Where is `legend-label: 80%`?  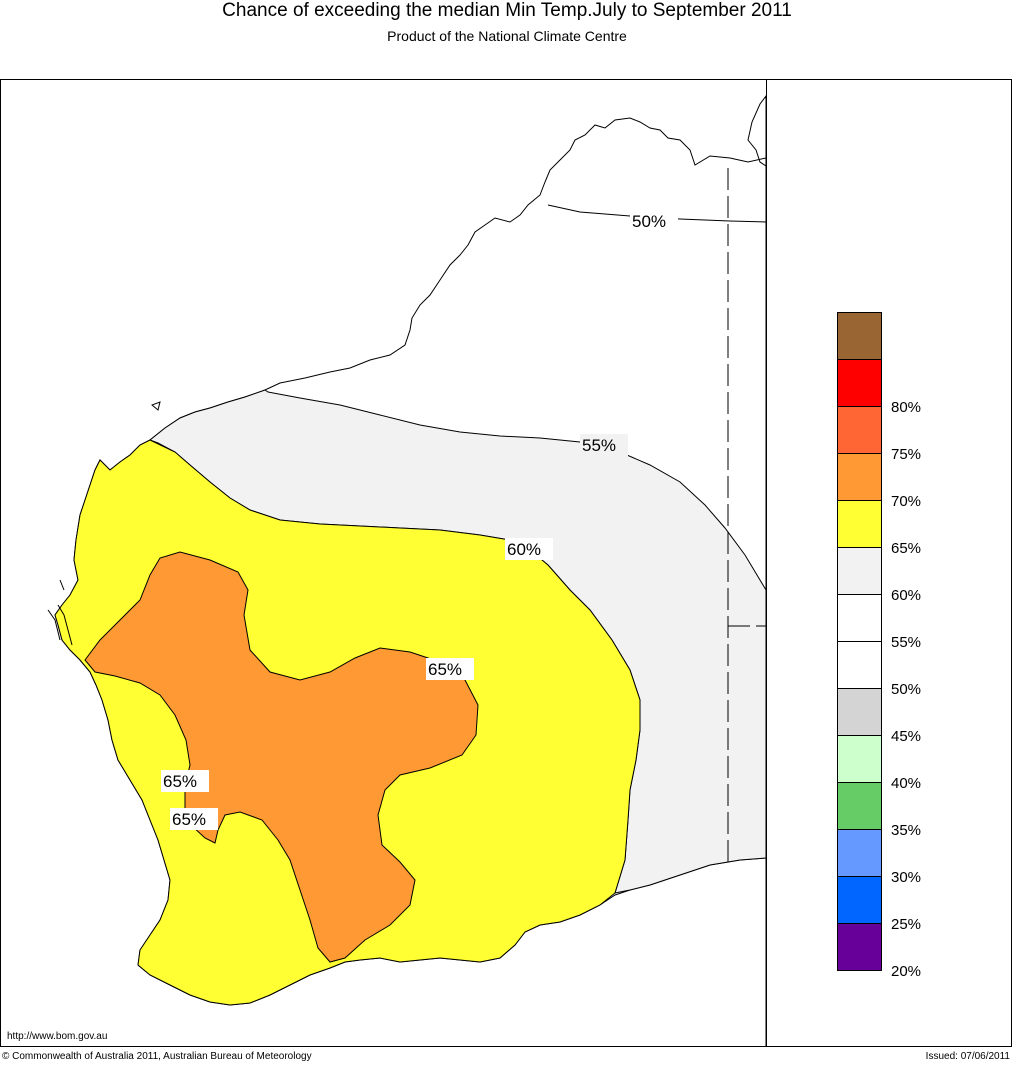 legend-label: 80% is located at coordinates (906, 407).